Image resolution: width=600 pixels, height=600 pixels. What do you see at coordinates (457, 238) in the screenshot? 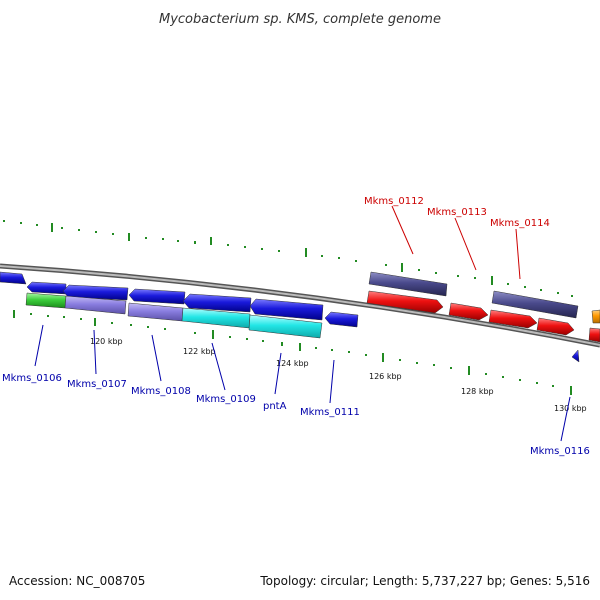
I see `forward-gene-labels: Mkms_0112 Mkms_0113 Mkms_0114` at bounding box center [457, 238].